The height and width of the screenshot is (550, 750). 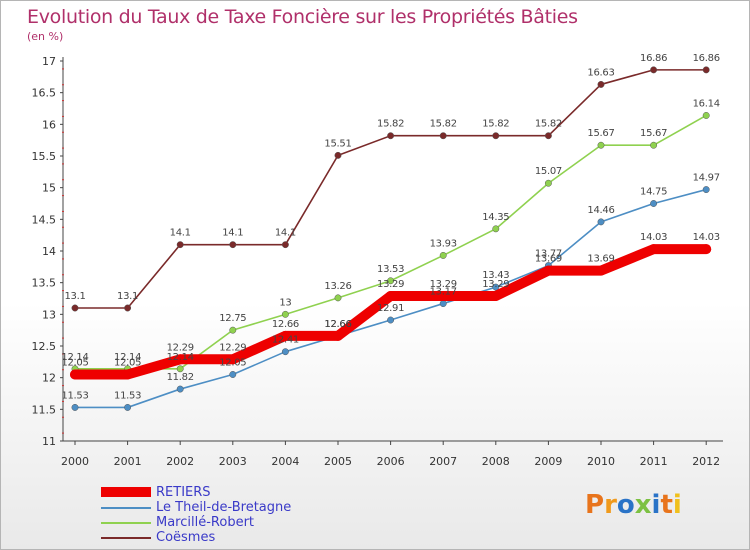 What do you see at coordinates (391, 461) in the screenshot?
I see `x-tick-label: 2006` at bounding box center [391, 461].